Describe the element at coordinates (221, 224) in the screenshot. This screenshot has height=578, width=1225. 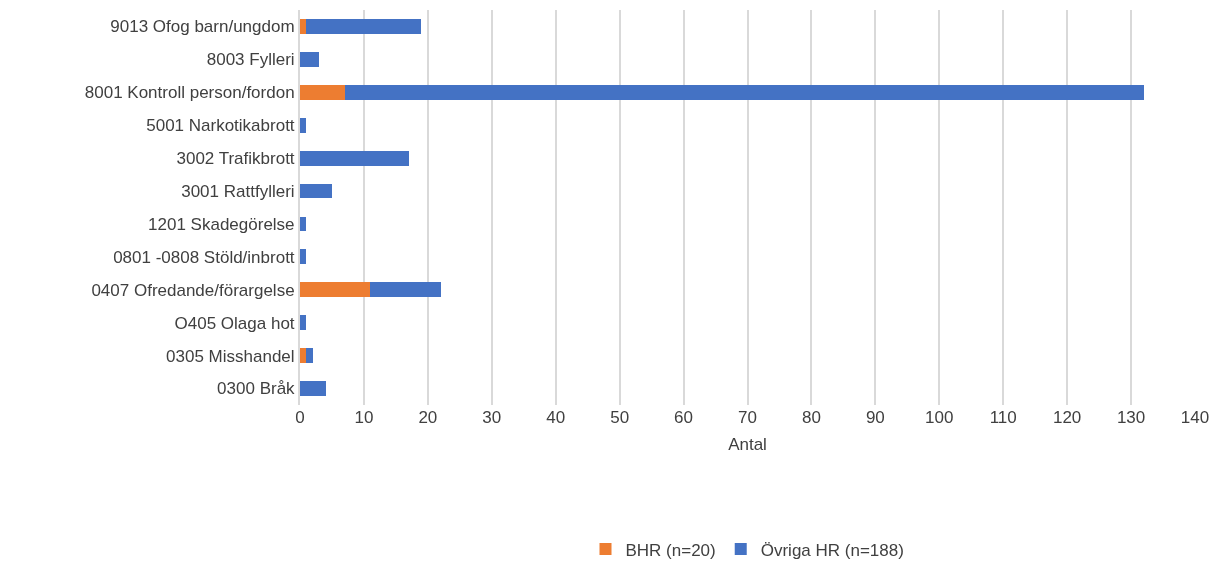
I see `y-tick-label: 1201 Skadegörelse` at that location.